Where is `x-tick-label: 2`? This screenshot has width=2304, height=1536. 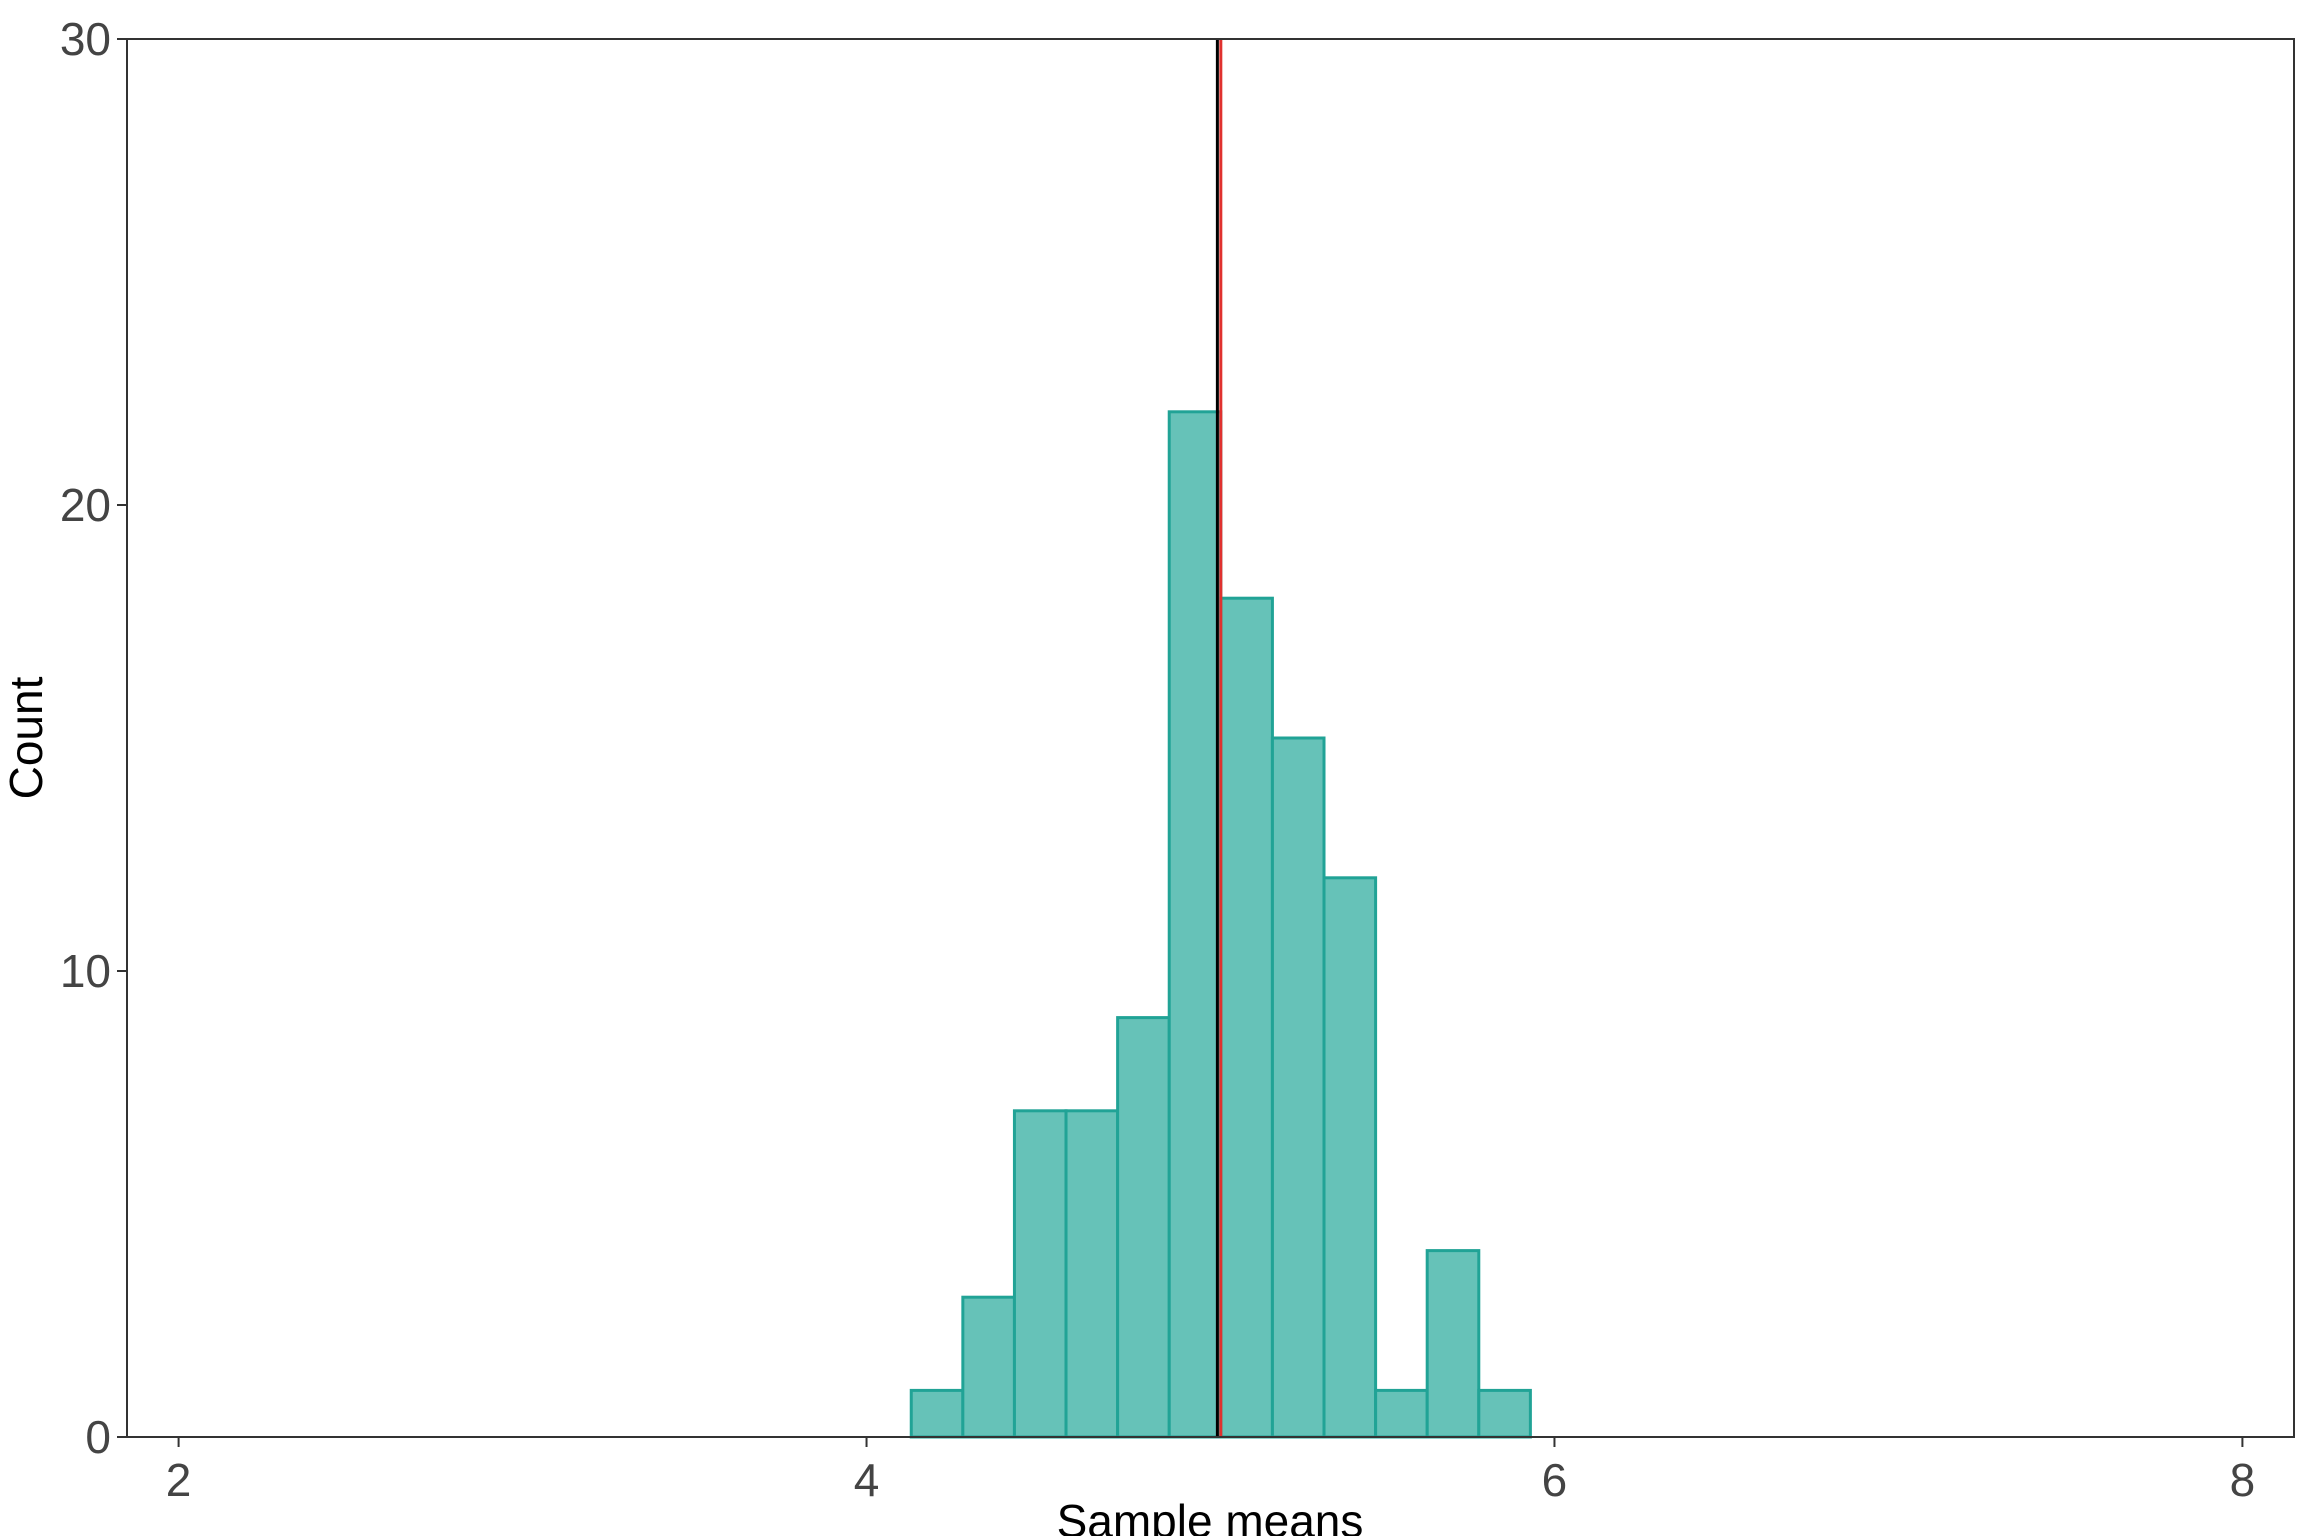 x-tick-label: 2 is located at coordinates (179, 1480).